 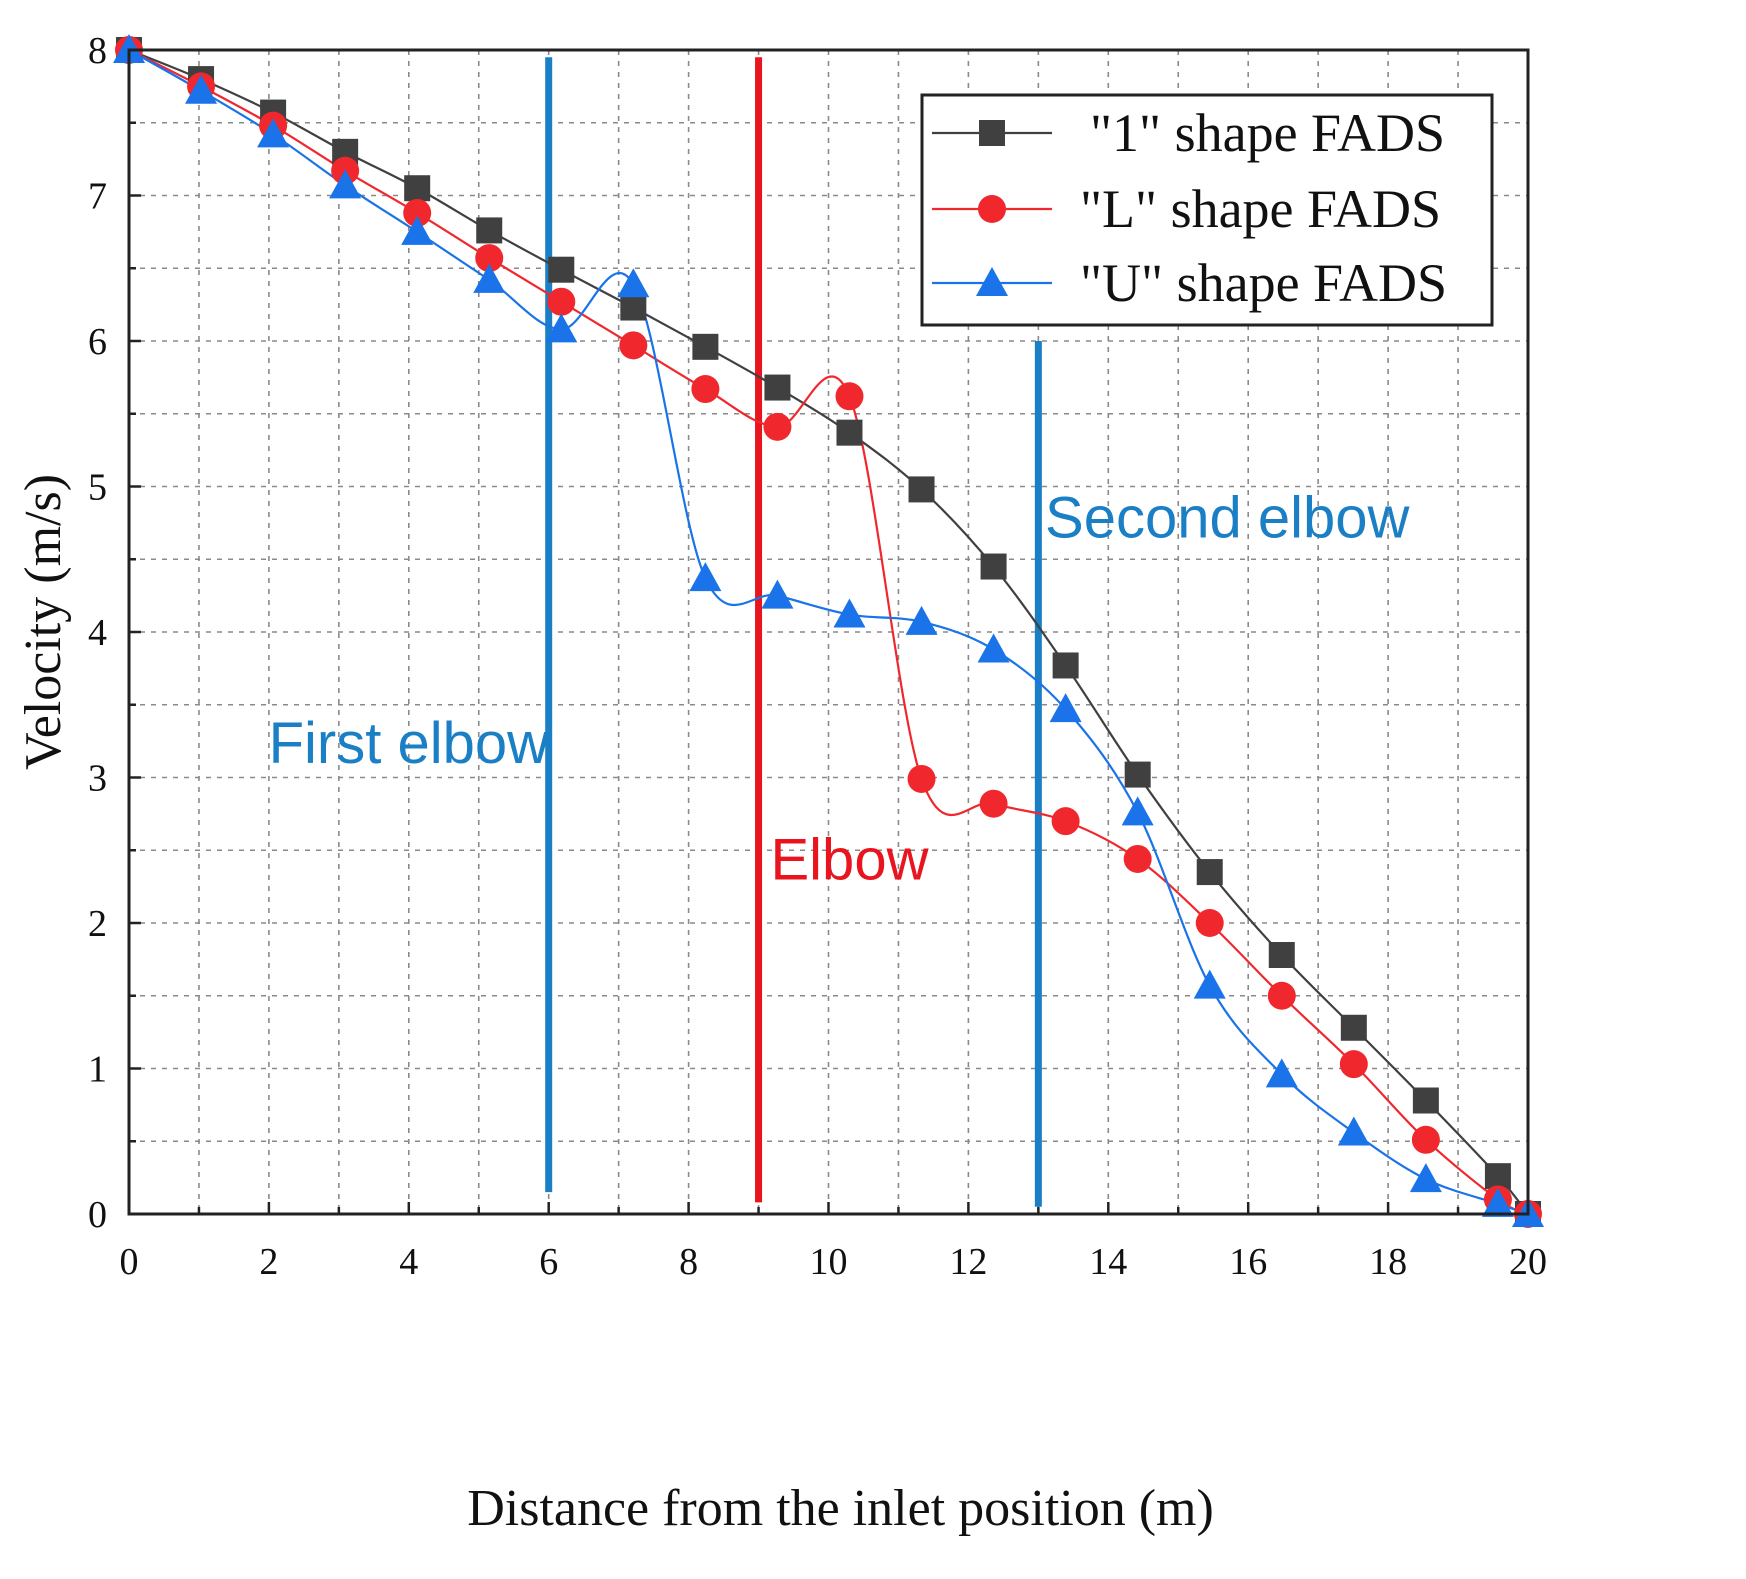 What do you see at coordinates (97, 342) in the screenshot?
I see `y-tick-label: 6` at bounding box center [97, 342].